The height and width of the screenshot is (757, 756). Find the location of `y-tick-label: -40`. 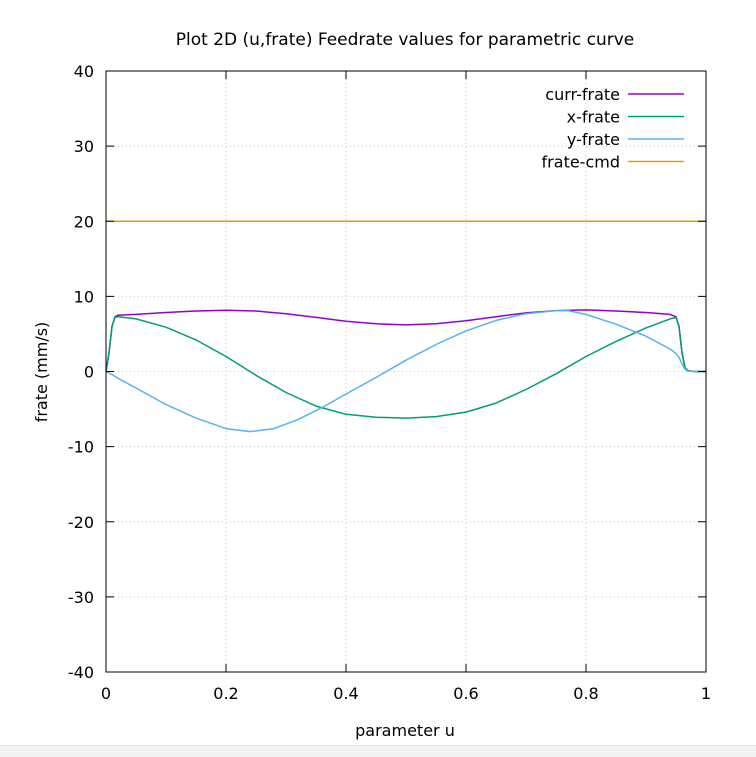

y-tick-label: -40 is located at coordinates (81, 672).